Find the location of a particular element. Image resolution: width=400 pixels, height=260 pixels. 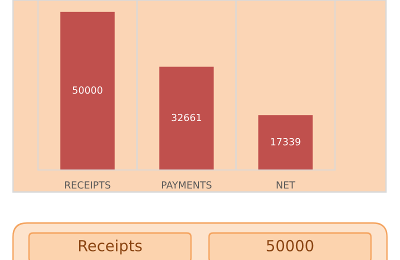

data-label: 17339 is located at coordinates (285, 142).